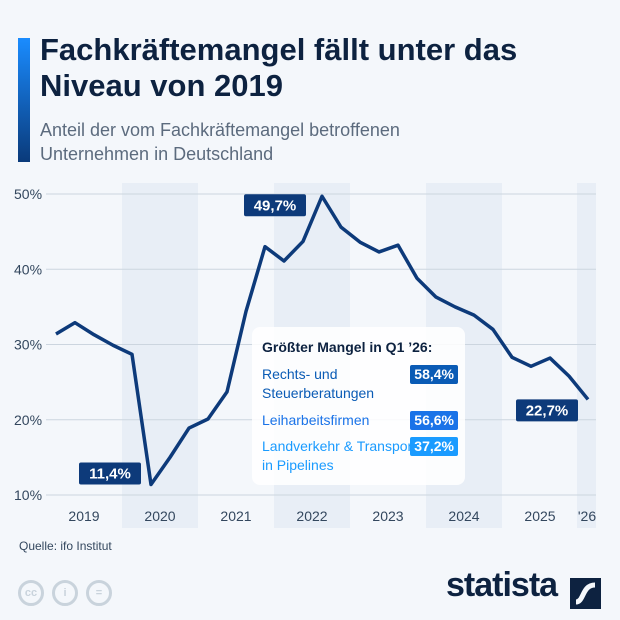 This screenshot has height=620, width=620. I want to click on callout-item: Rechts- und Steuerberatungen 58,4%, so click(360, 384).